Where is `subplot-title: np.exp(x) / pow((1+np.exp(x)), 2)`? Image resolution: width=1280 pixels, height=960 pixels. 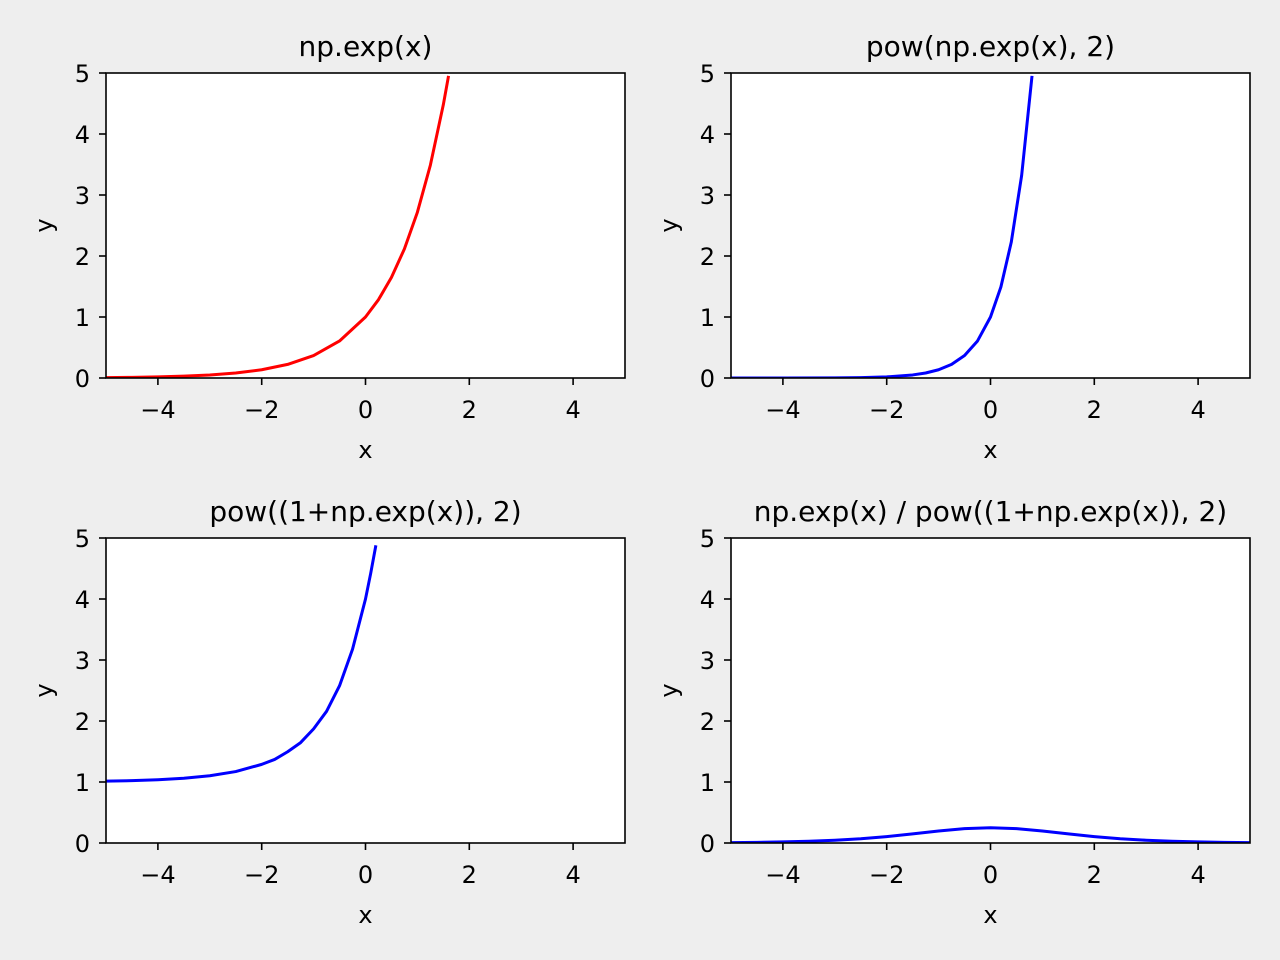 subplot-title: np.exp(x) / pow((1+np.exp(x)), 2) is located at coordinates (990, 511).